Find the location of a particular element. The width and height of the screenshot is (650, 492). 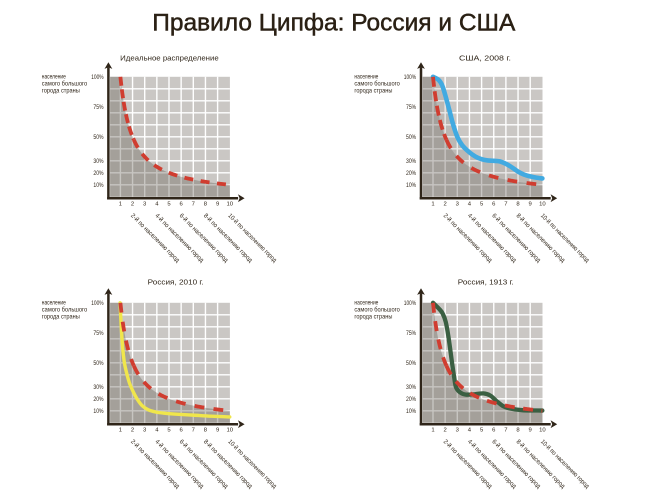

svg-text: Россия, 1913 г. is located at coordinates (486, 281).